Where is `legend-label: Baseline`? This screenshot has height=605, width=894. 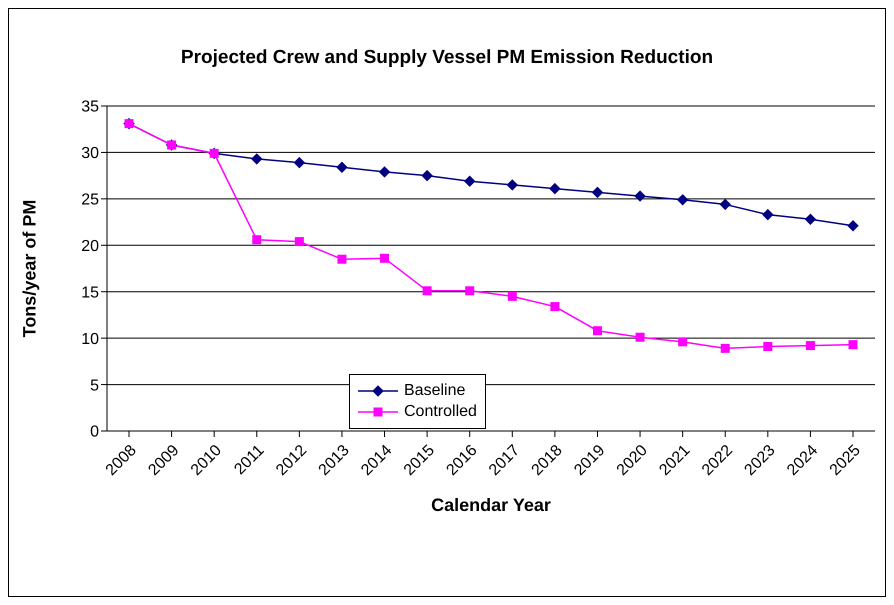
legend-label: Baseline is located at coordinates (435, 391).